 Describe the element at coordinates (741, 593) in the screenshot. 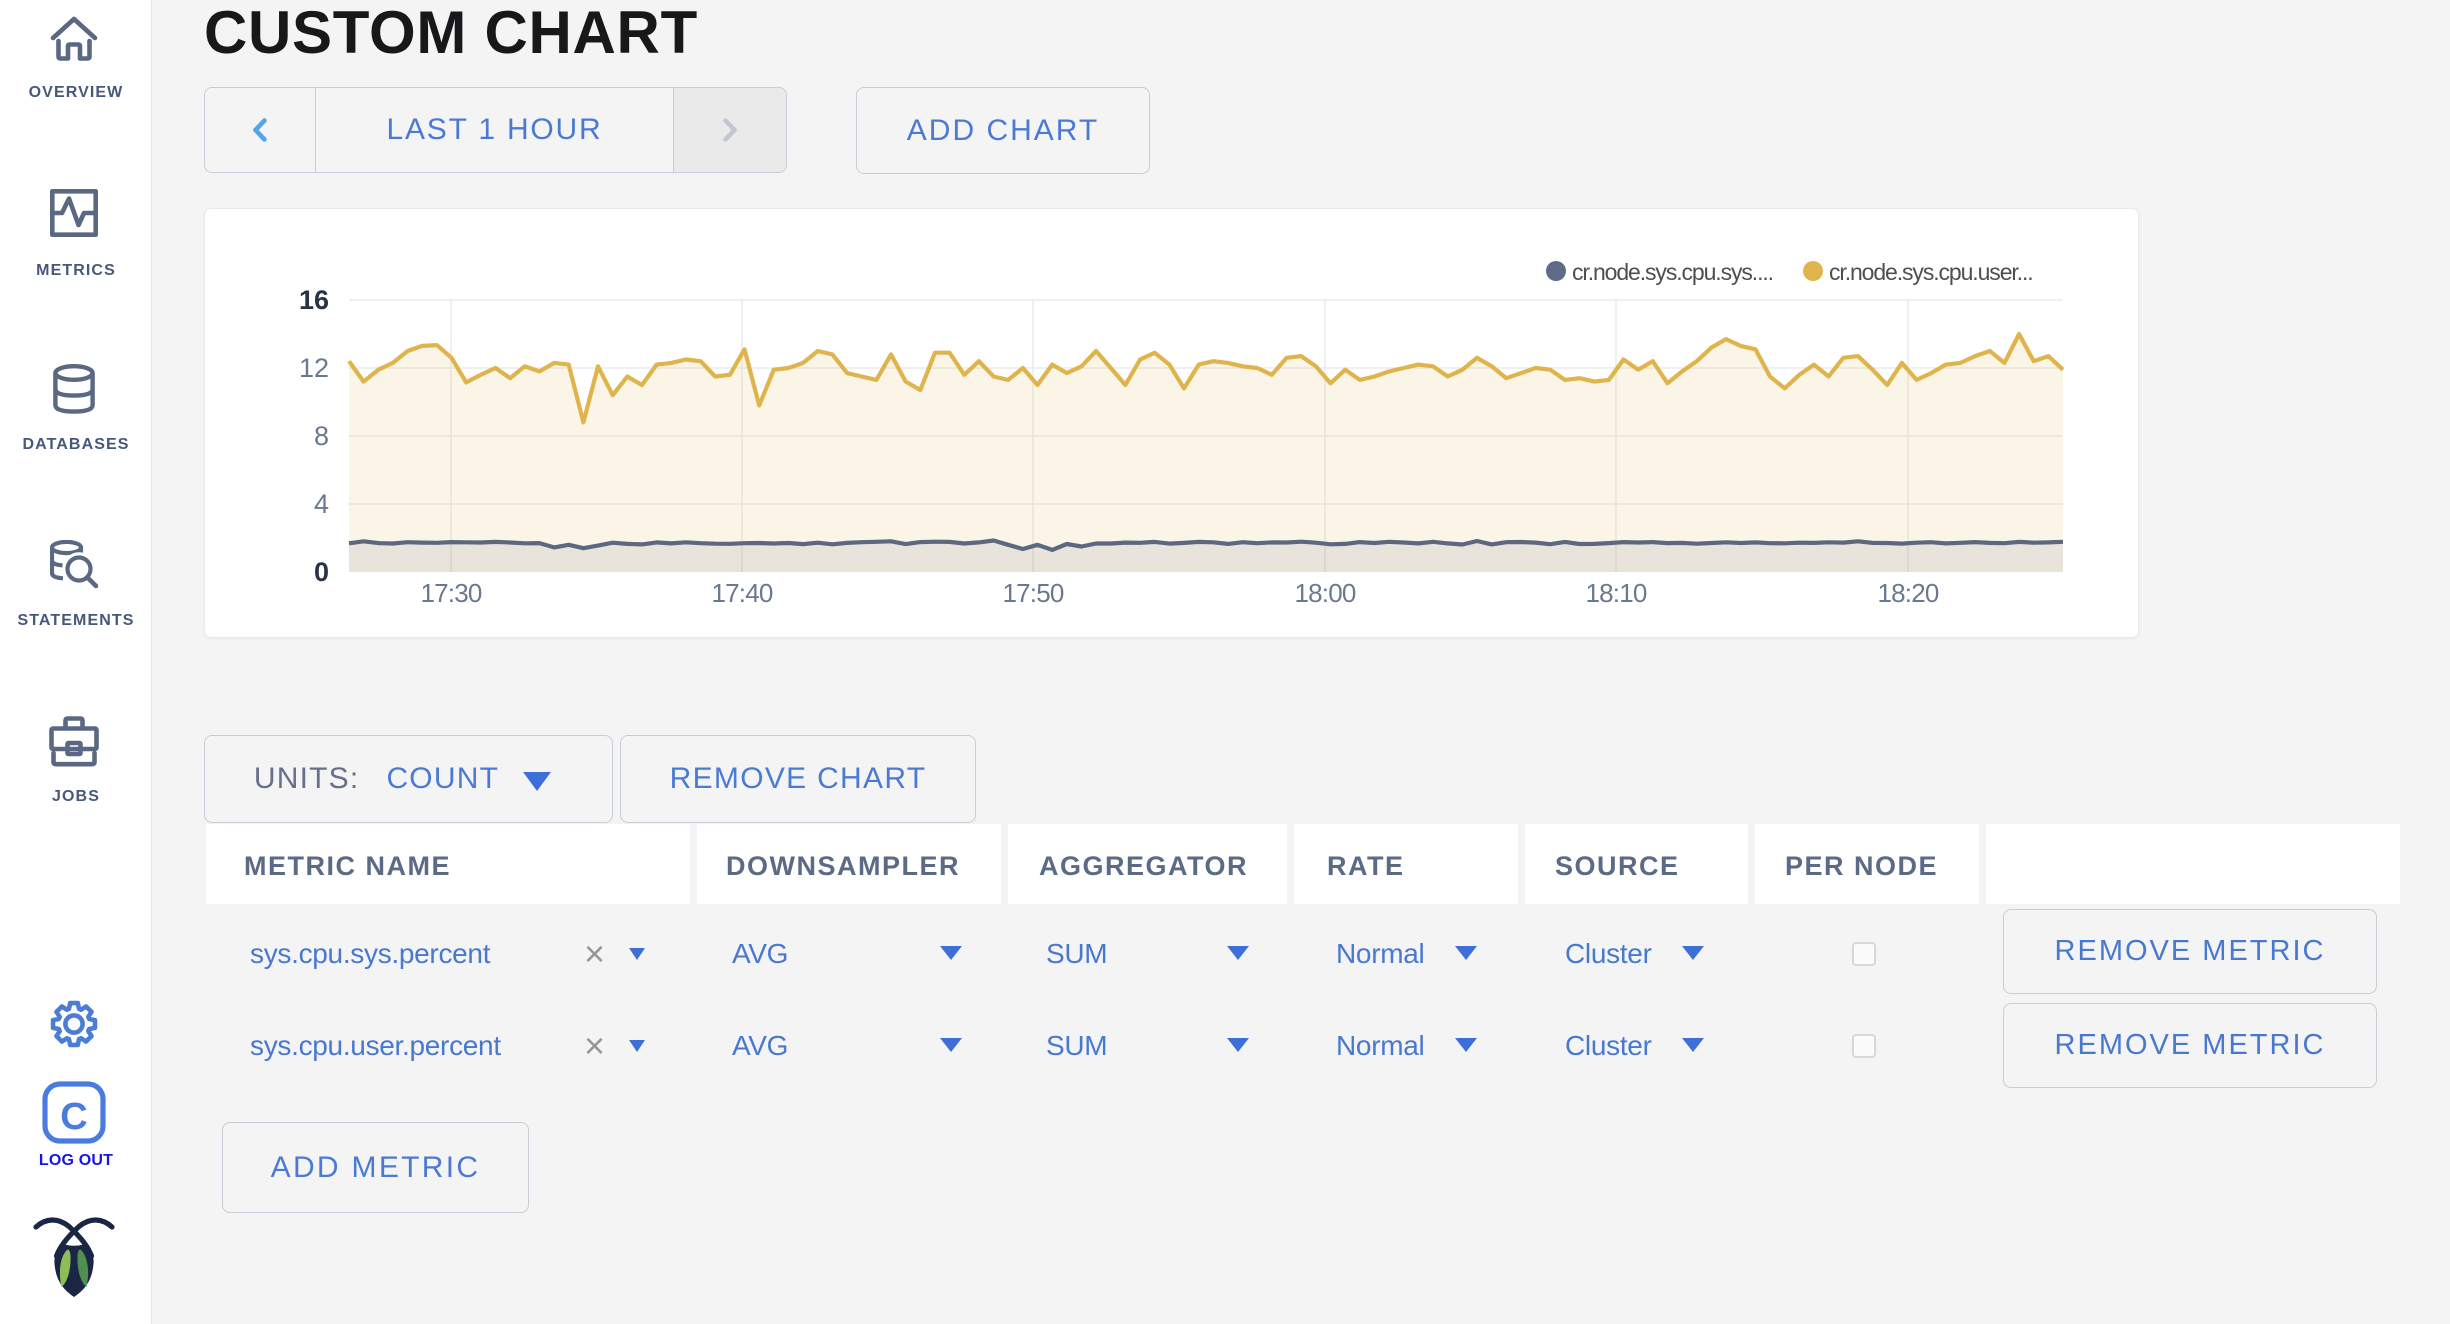

I see `svg-text: 17:40` at that location.